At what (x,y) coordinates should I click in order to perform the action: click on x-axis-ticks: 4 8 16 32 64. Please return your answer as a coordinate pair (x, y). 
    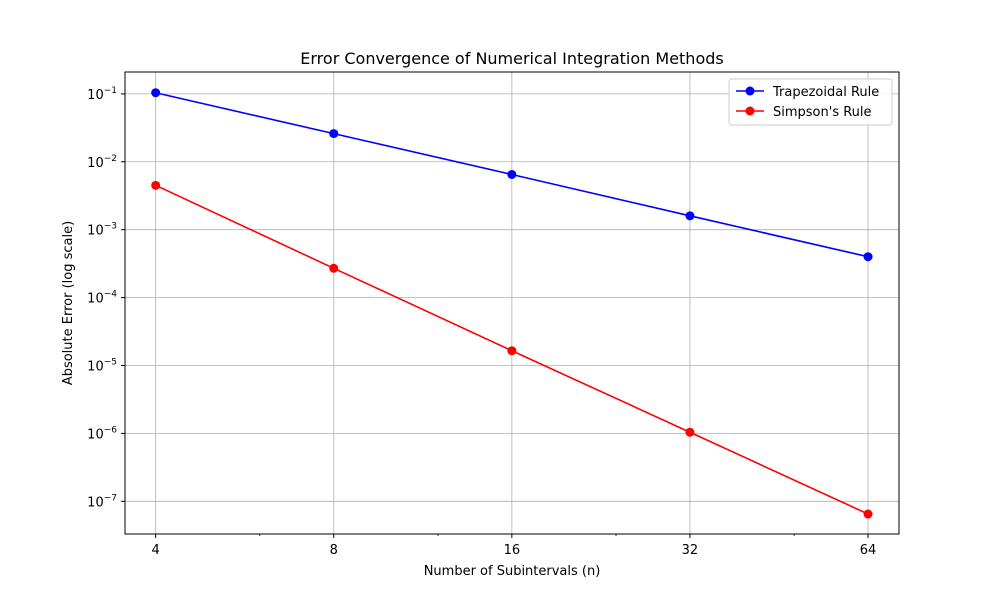
    Looking at the image, I should click on (514, 546).